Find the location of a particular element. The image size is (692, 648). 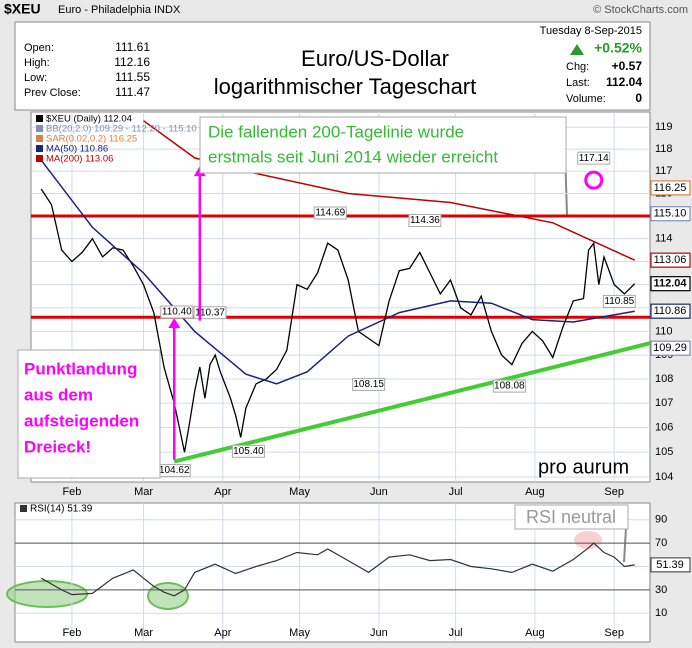

price-tag-label: 110.86 is located at coordinates (670, 311).